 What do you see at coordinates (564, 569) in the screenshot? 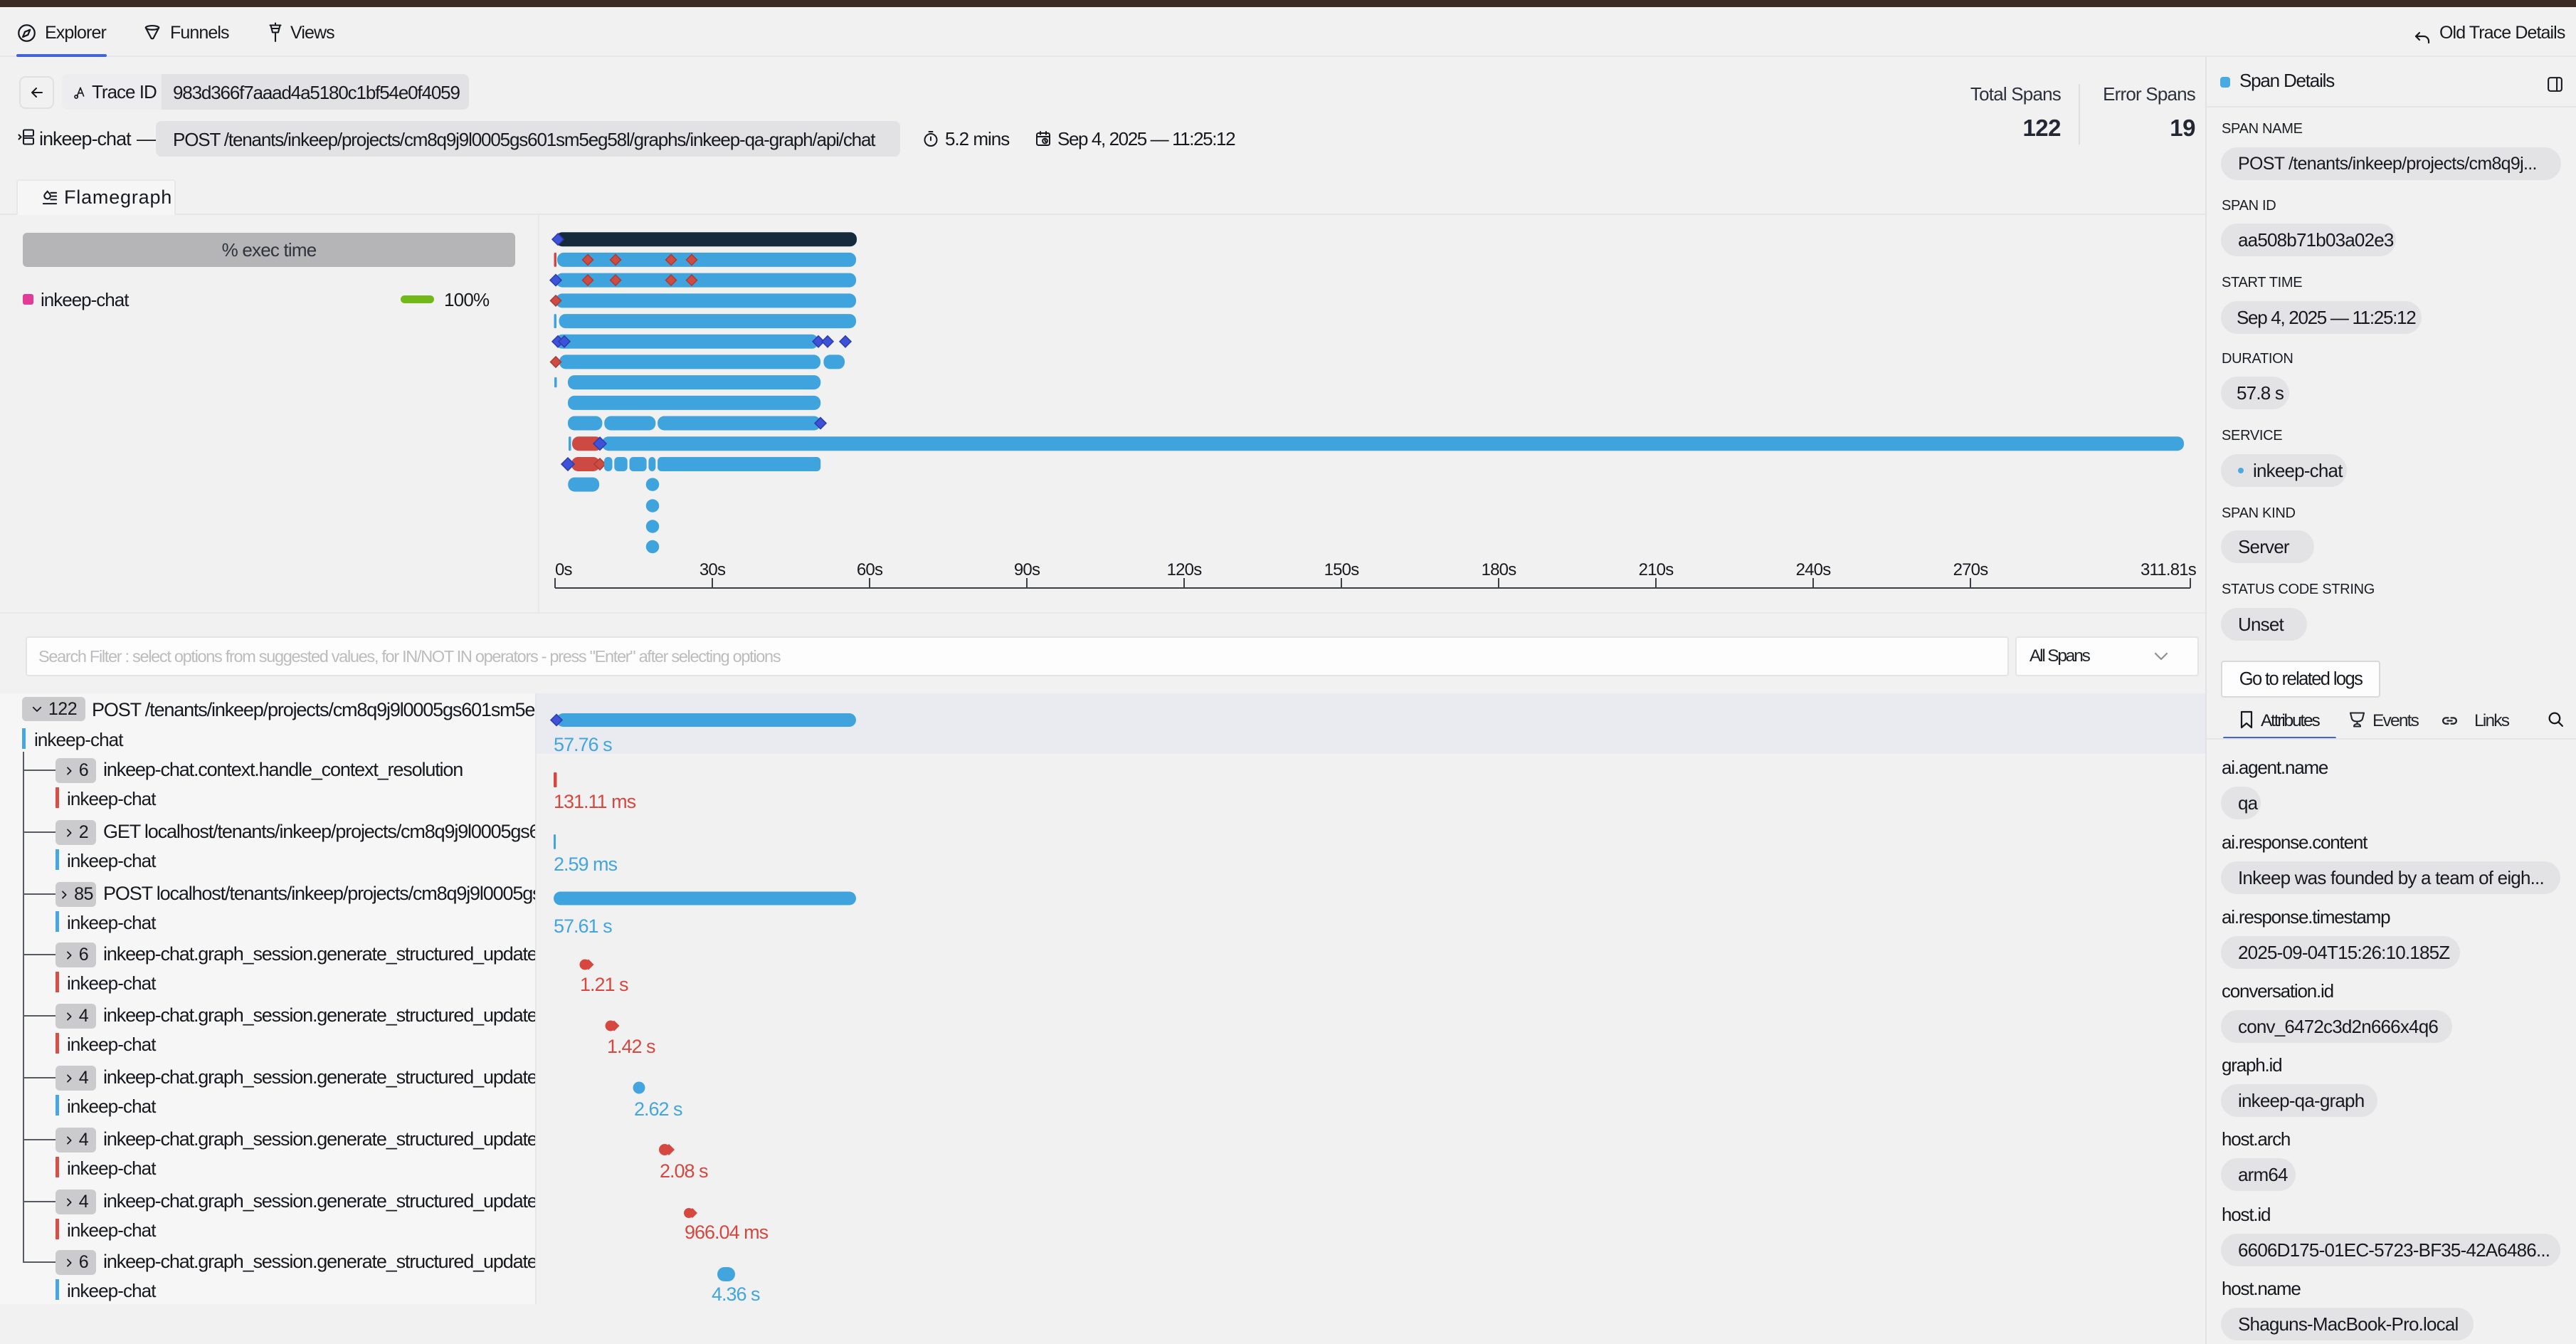
I see `svg-text: 0s` at bounding box center [564, 569].